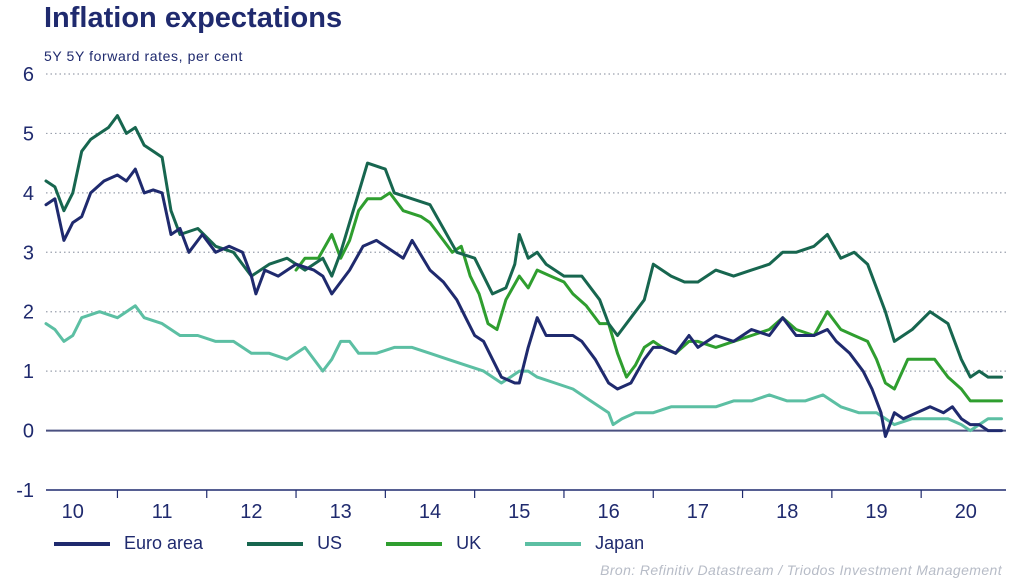 This screenshot has width=1032, height=586. I want to click on legend-item-us: US, so click(294, 543).